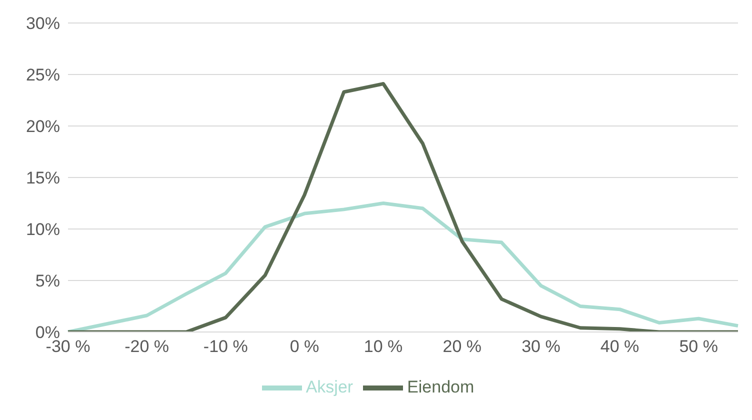  What do you see at coordinates (47, 281) in the screenshot?
I see `y-tick-label: 5%` at bounding box center [47, 281].